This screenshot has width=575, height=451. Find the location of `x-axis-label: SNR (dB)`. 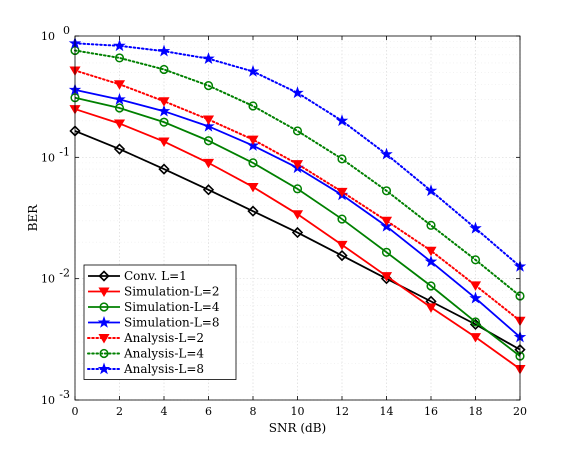

x-axis-label: SNR (dB) is located at coordinates (297, 428).